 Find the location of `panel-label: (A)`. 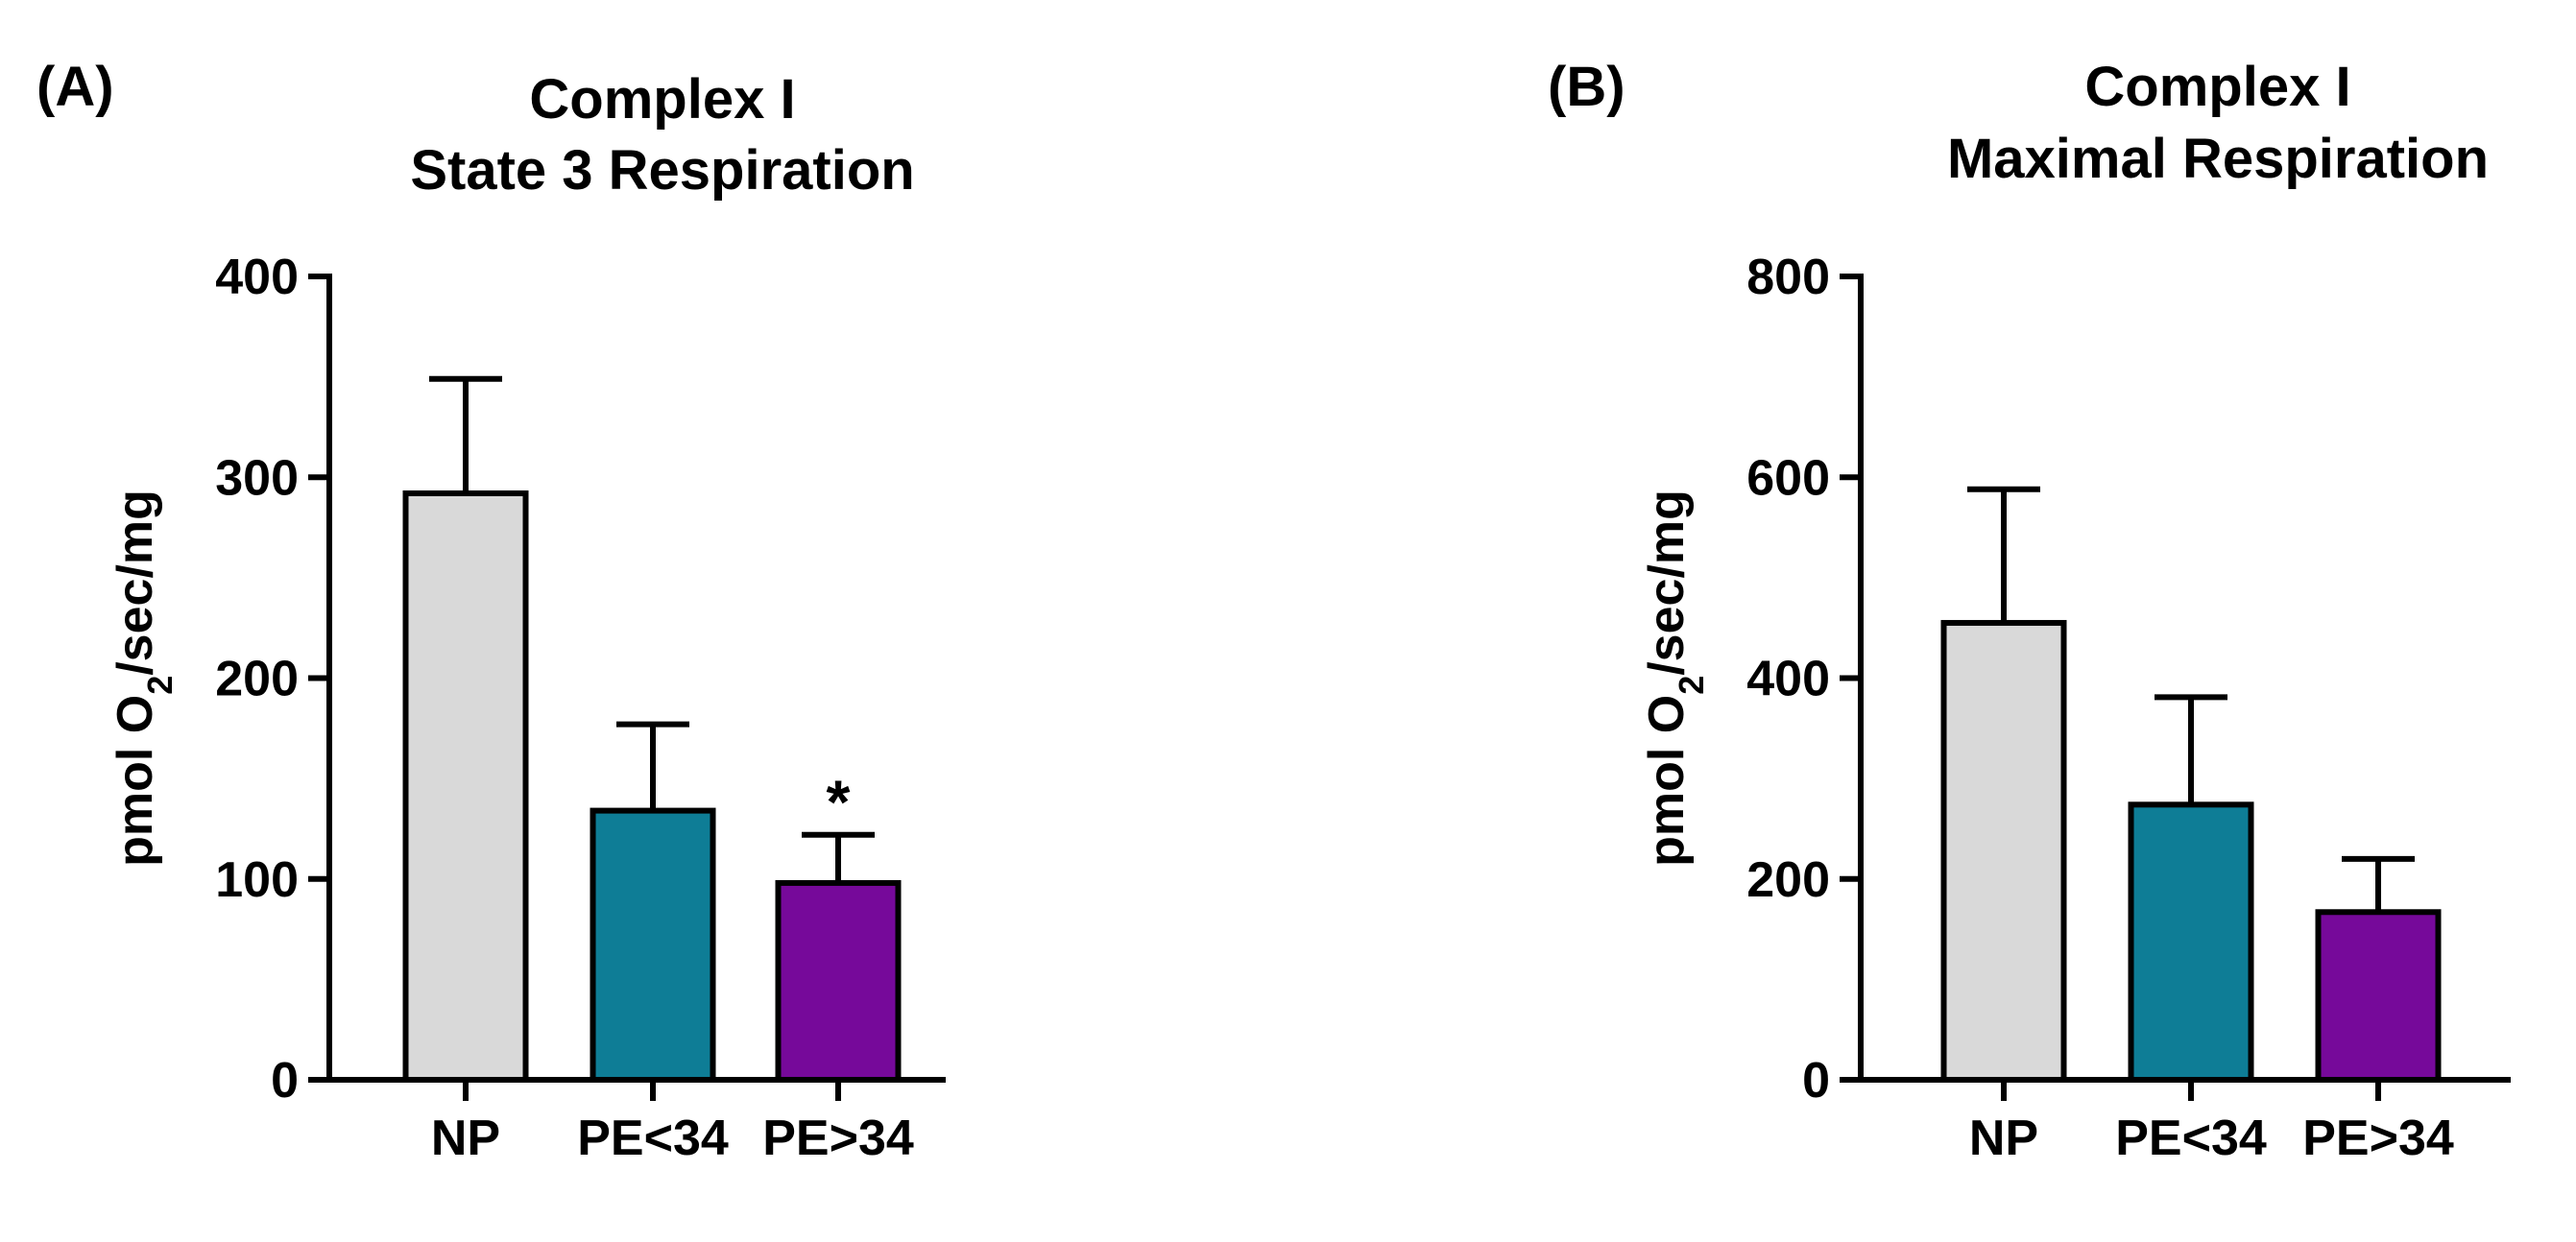

panel-label: (A) is located at coordinates (75, 87).